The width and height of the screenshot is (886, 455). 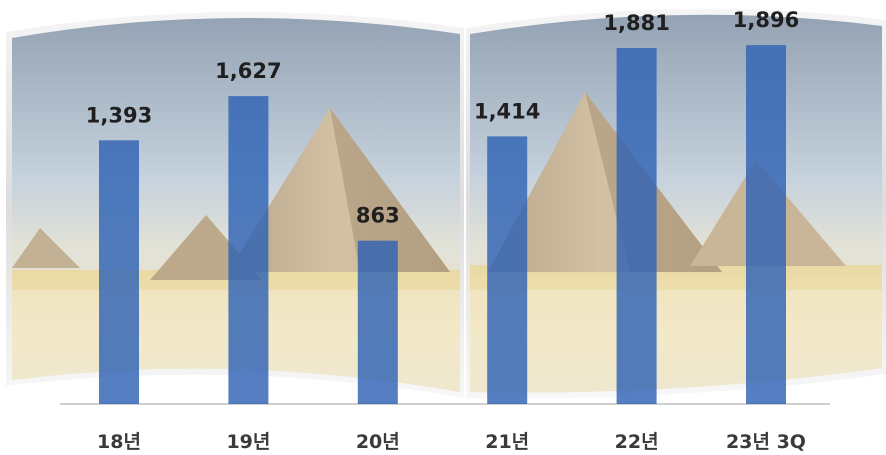 I want to click on x-tick-label-4: 22년, so click(x=637, y=442).